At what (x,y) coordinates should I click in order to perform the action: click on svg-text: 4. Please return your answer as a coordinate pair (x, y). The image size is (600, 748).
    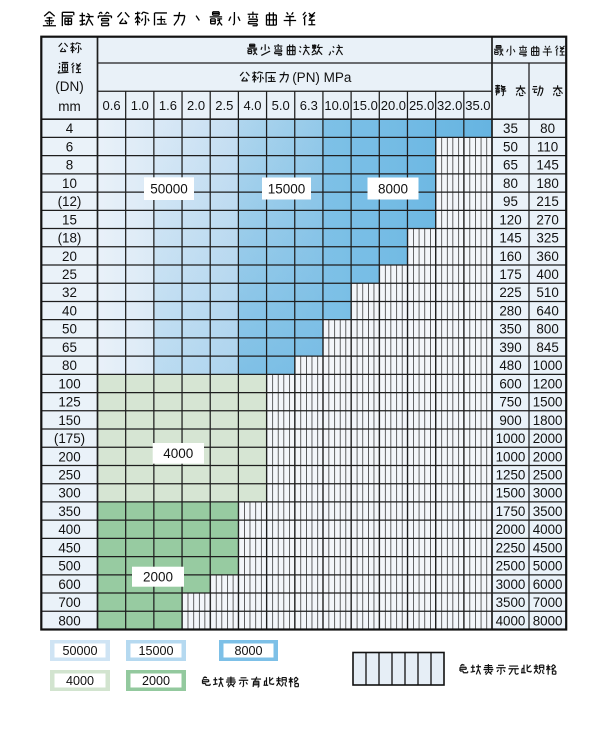
    Looking at the image, I should click on (70, 128).